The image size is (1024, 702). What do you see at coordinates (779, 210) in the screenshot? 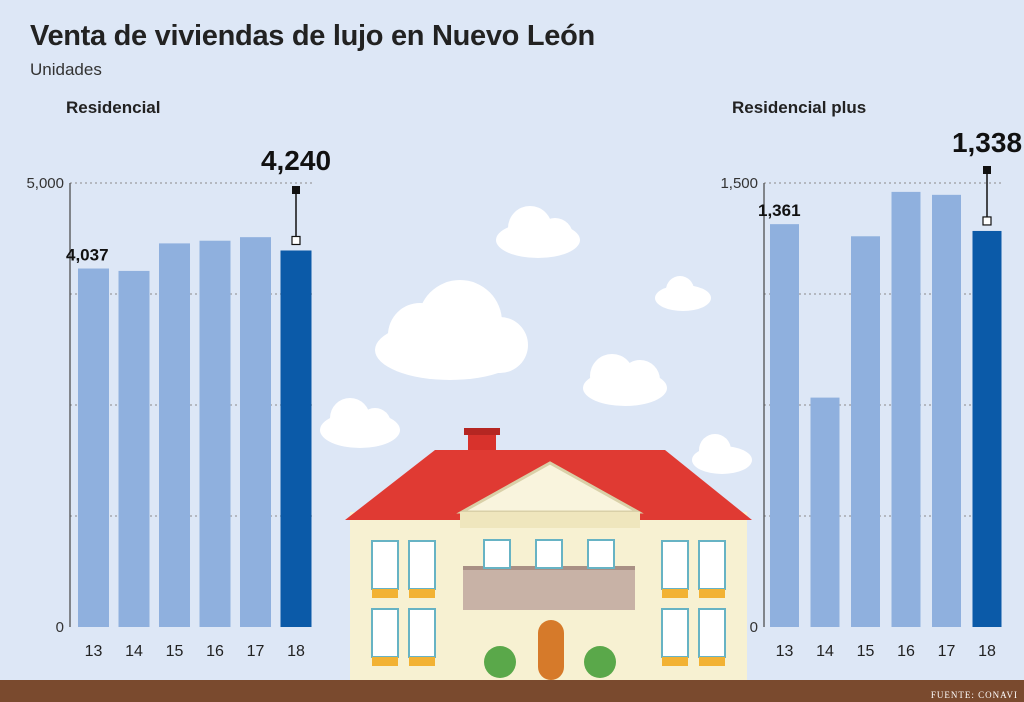
I see `data-label: 1,361` at bounding box center [779, 210].